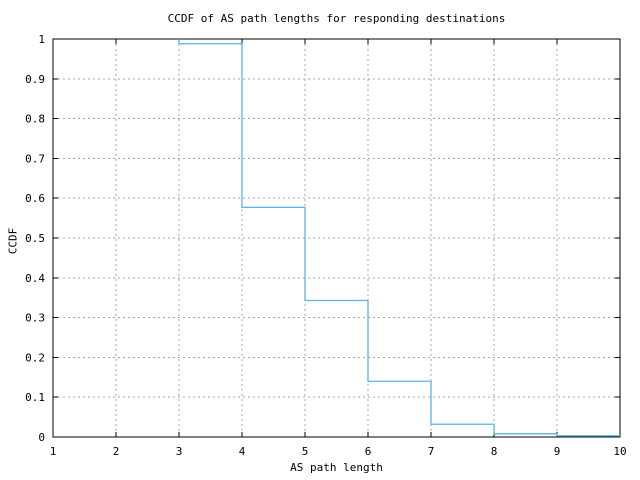  I want to click on x-tick-label: 6, so click(368, 451).